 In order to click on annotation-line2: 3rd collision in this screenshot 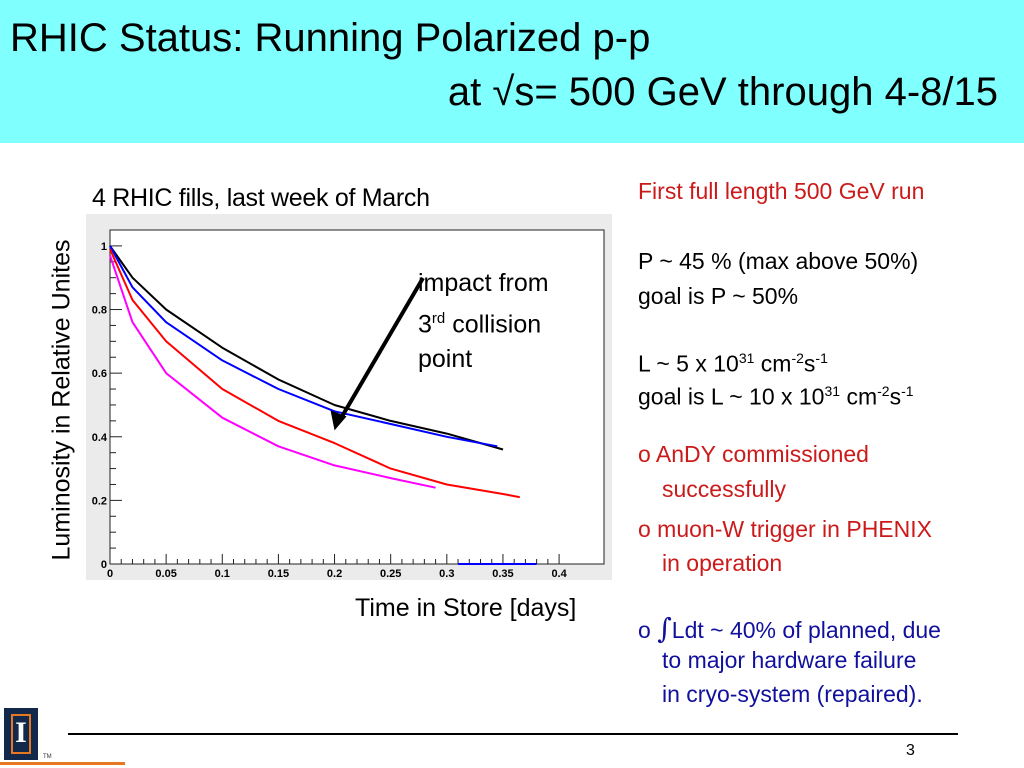, I will do `click(480, 324)`.